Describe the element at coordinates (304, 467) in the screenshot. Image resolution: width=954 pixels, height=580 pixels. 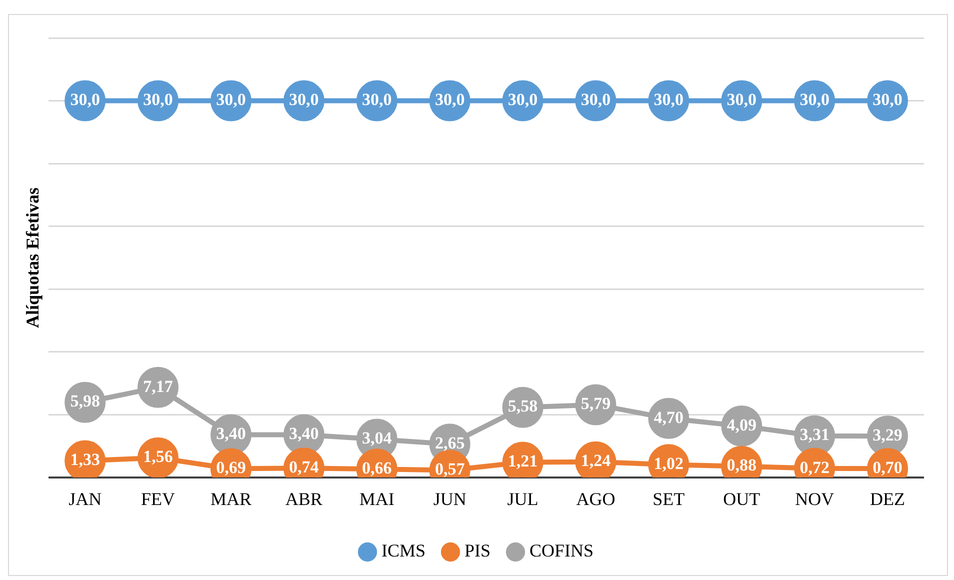
I see `data-label: 0,74` at that location.